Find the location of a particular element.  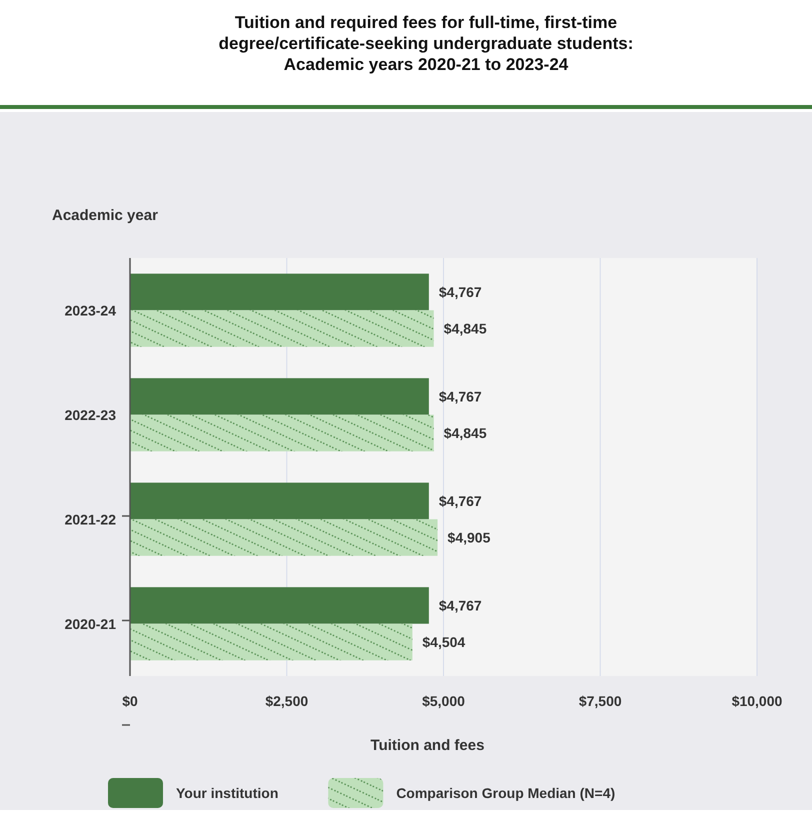

y-tick-label: 2022-23 is located at coordinates (90, 414).